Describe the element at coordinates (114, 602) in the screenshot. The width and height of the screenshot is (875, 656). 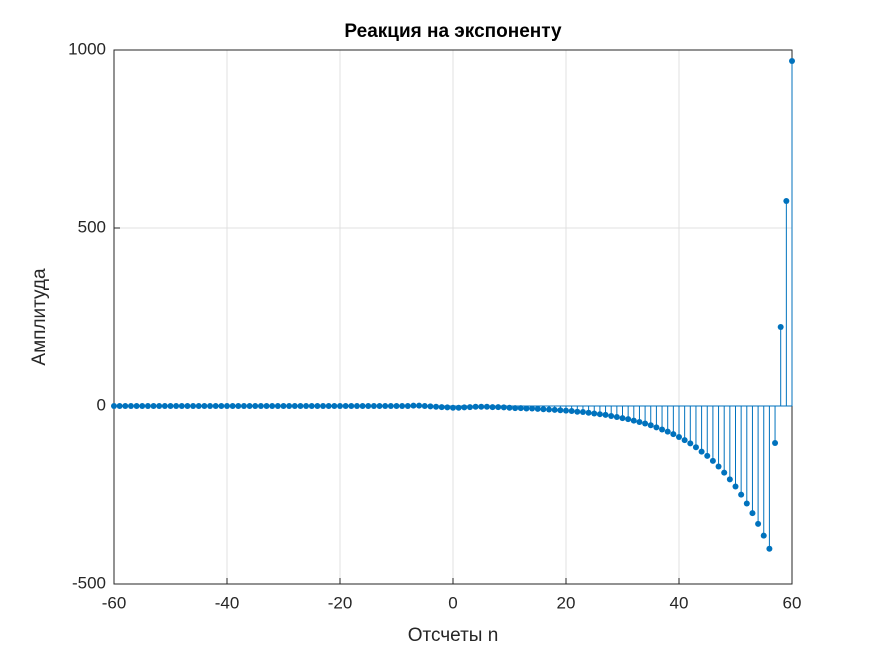
I see `x-tick-label: -60` at that location.